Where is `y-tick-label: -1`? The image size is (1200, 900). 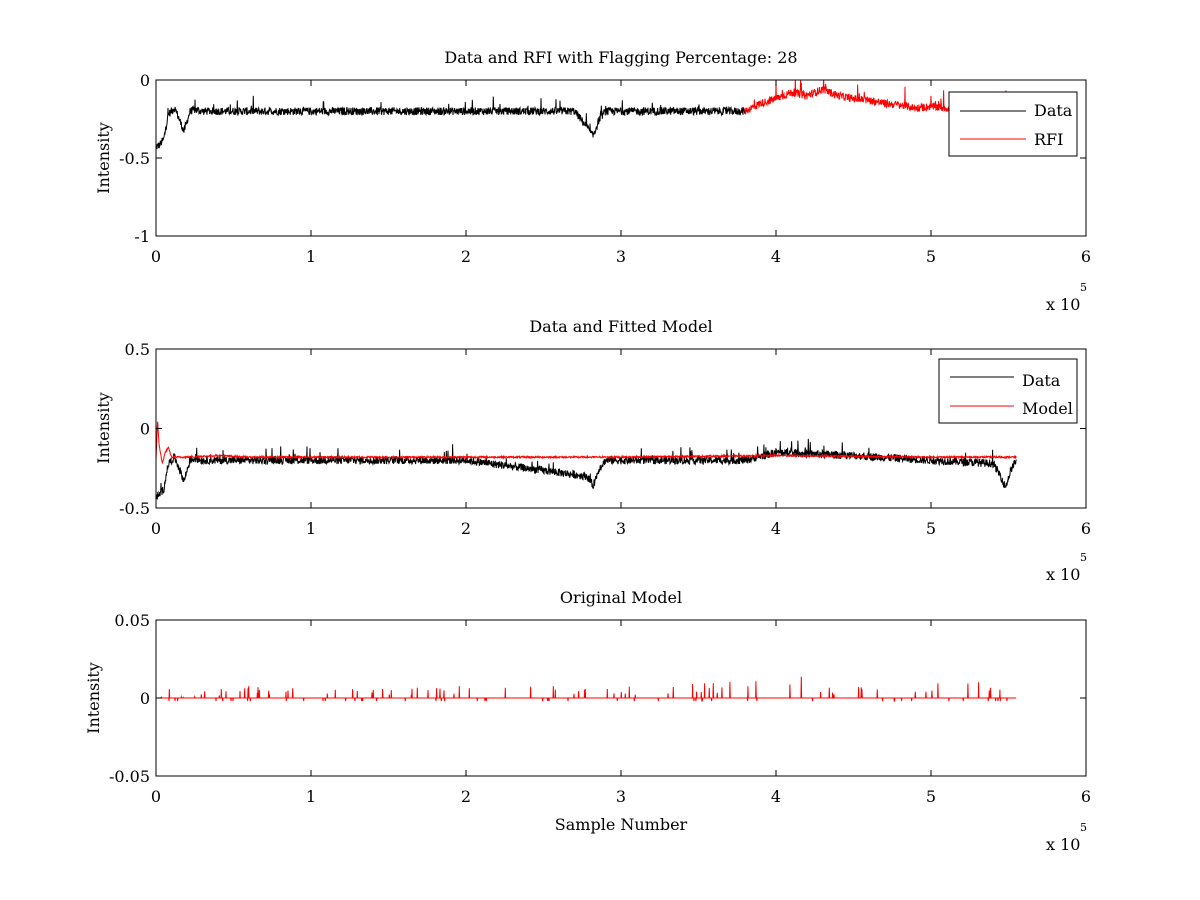
y-tick-label: -1 is located at coordinates (142, 236).